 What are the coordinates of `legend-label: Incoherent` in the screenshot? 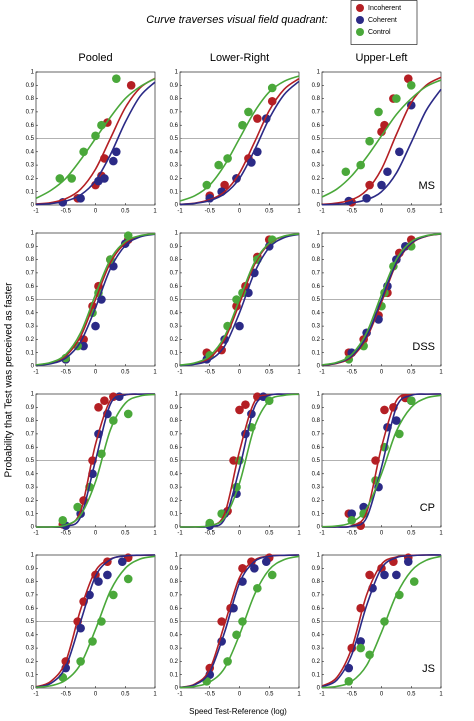 It's located at (384, 8).